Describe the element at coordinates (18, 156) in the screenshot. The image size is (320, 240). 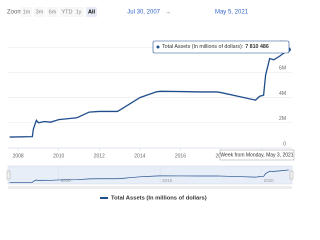
I see `x-tick-label: 2008` at that location.